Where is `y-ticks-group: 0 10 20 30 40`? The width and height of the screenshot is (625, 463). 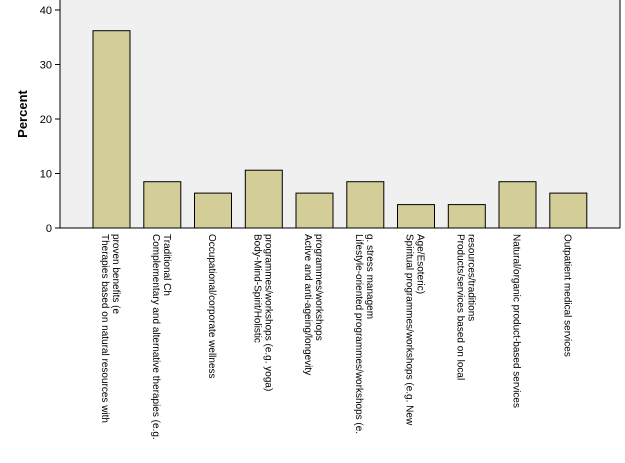 y-ticks-group: 0 10 20 30 40 is located at coordinates (50, 120).